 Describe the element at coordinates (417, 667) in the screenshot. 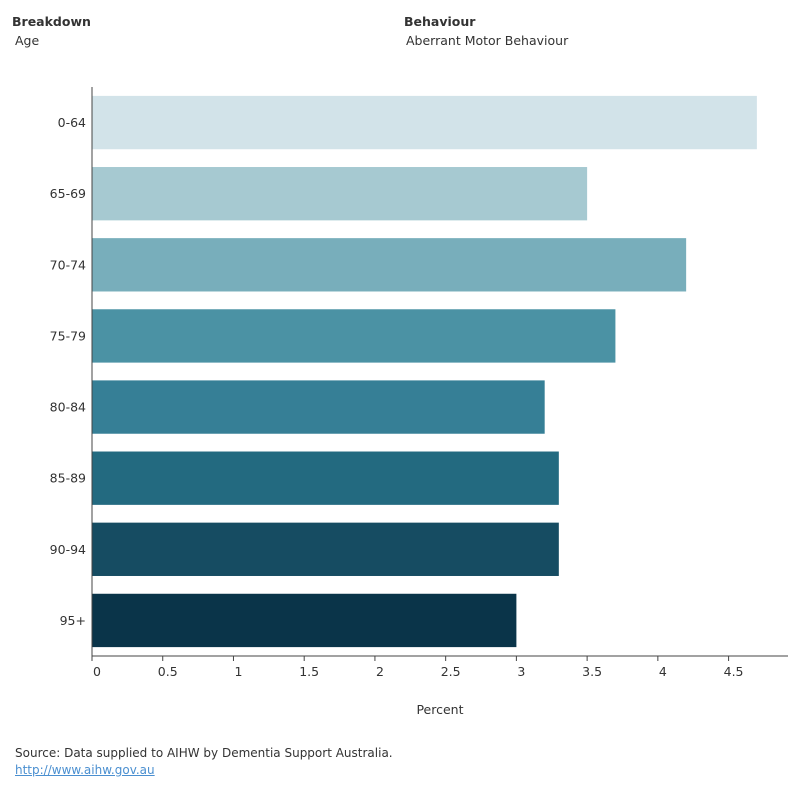

I see `x-ticks: 0 0.5 1 1.5 2 2.5 3 3.5 4 4.5` at that location.